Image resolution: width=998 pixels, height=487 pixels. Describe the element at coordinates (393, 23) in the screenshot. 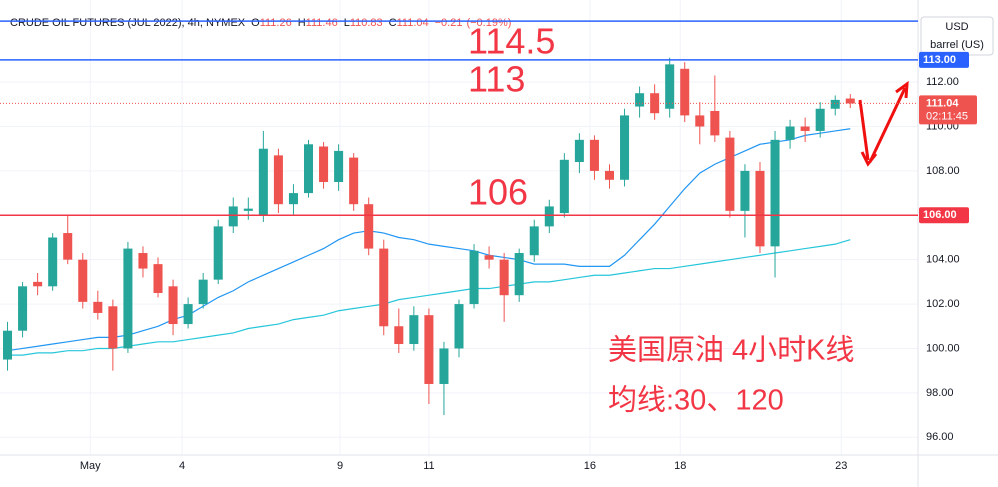

I see `ohlc-prefix: C` at that location.